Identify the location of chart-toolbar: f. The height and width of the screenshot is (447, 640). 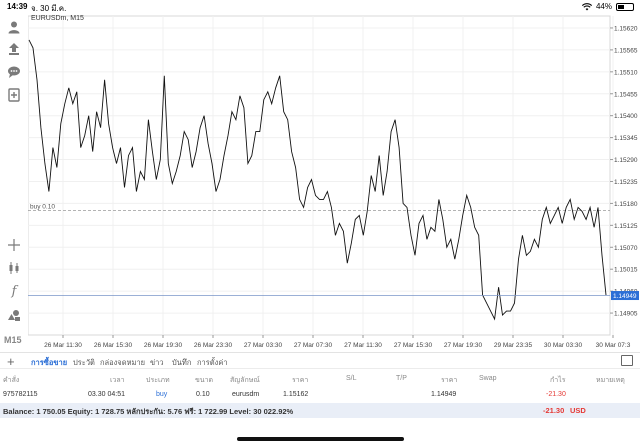
(14, 182).